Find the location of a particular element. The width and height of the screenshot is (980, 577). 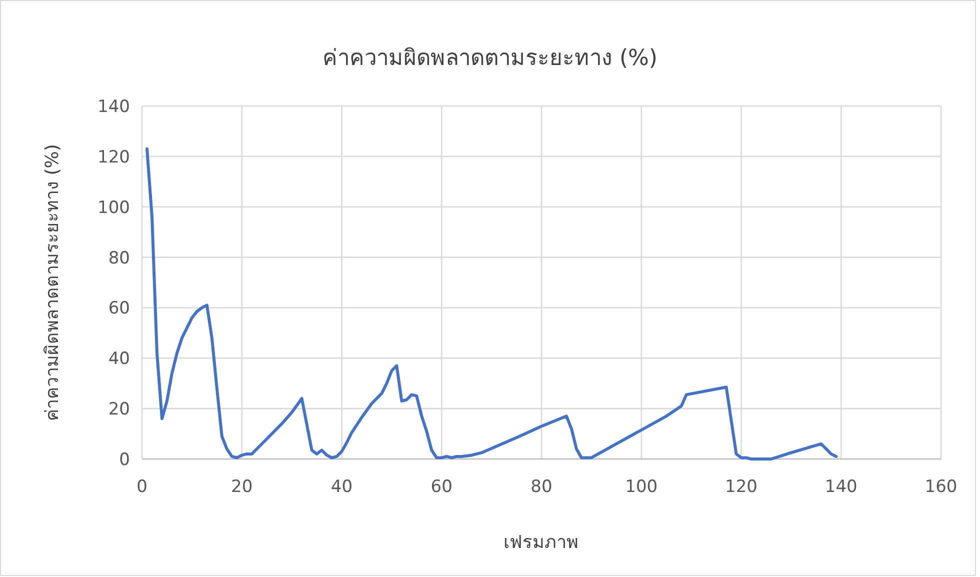

y-tick-label: 0 is located at coordinates (124, 460).